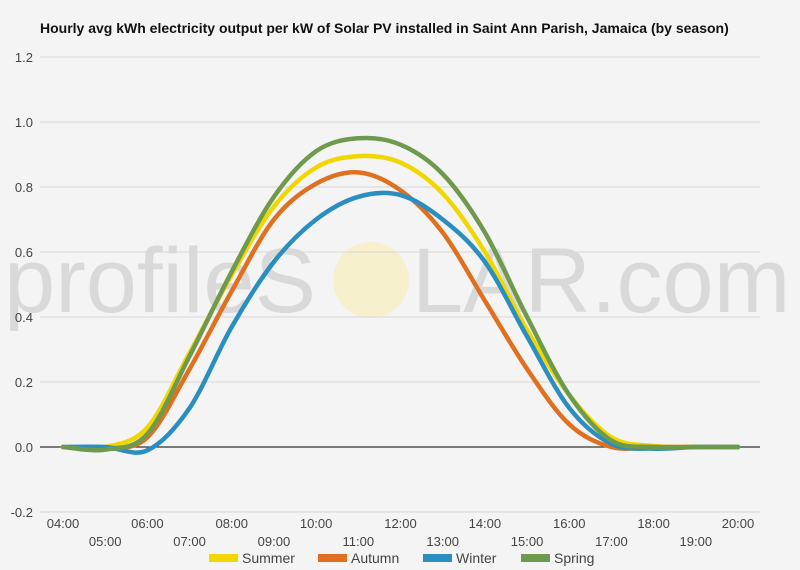 The height and width of the screenshot is (570, 800). I want to click on y-tick-label: 0.2, so click(24, 382).